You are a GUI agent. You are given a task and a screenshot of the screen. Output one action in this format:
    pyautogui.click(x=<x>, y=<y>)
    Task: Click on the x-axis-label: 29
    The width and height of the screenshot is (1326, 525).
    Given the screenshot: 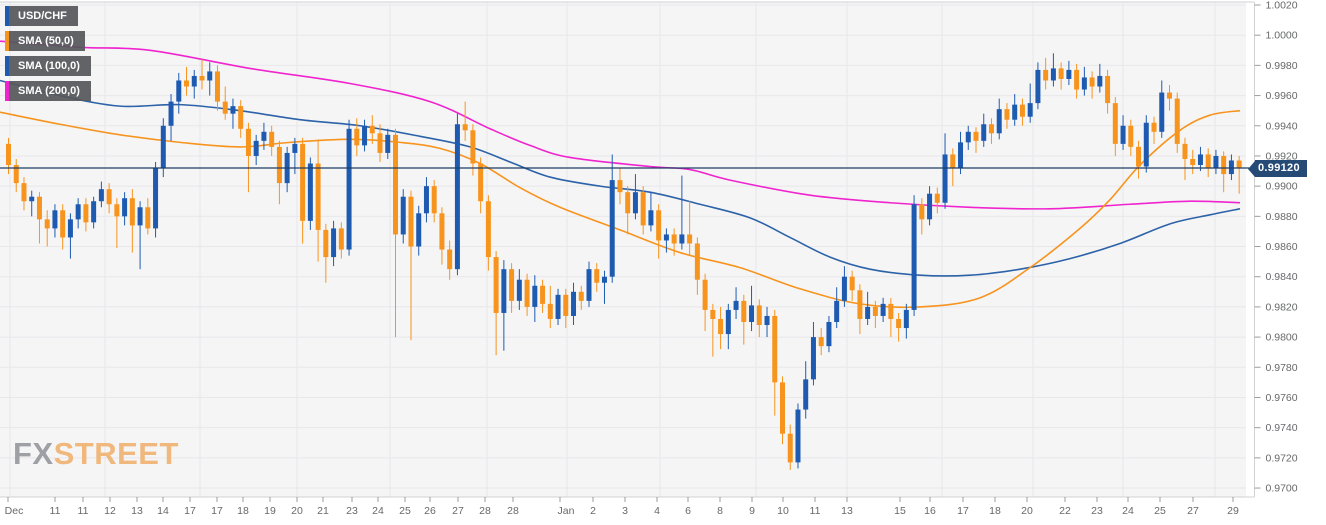 What is the action you would take?
    pyautogui.click(x=1233, y=511)
    